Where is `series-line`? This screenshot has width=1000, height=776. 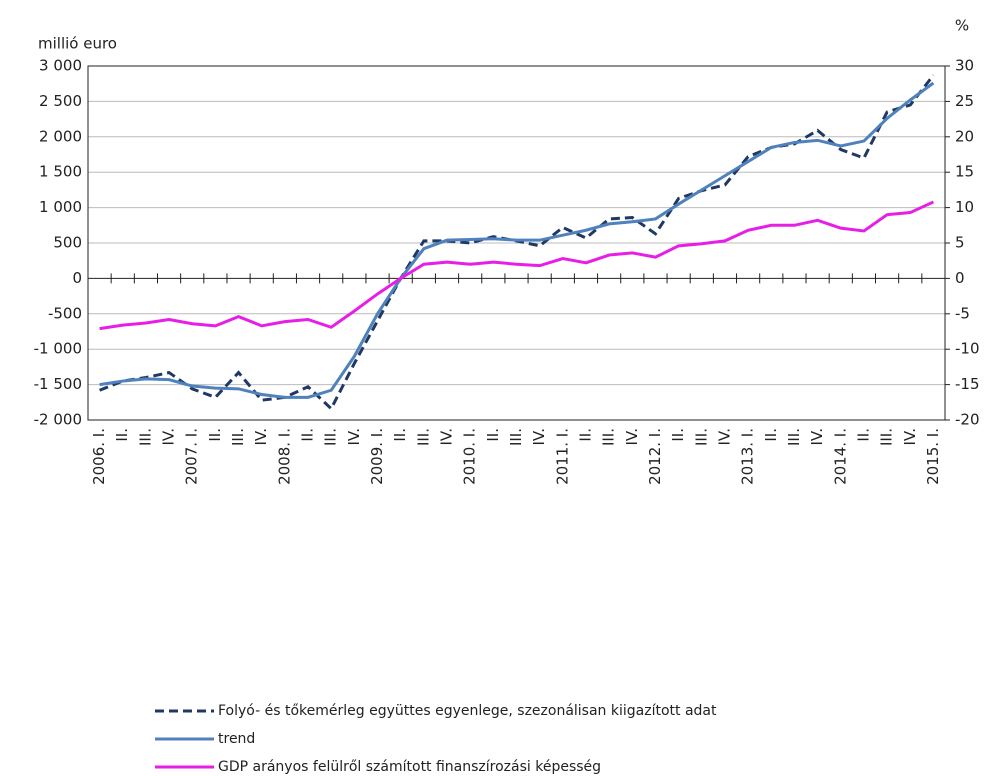 series-line is located at coordinates (517, 265).